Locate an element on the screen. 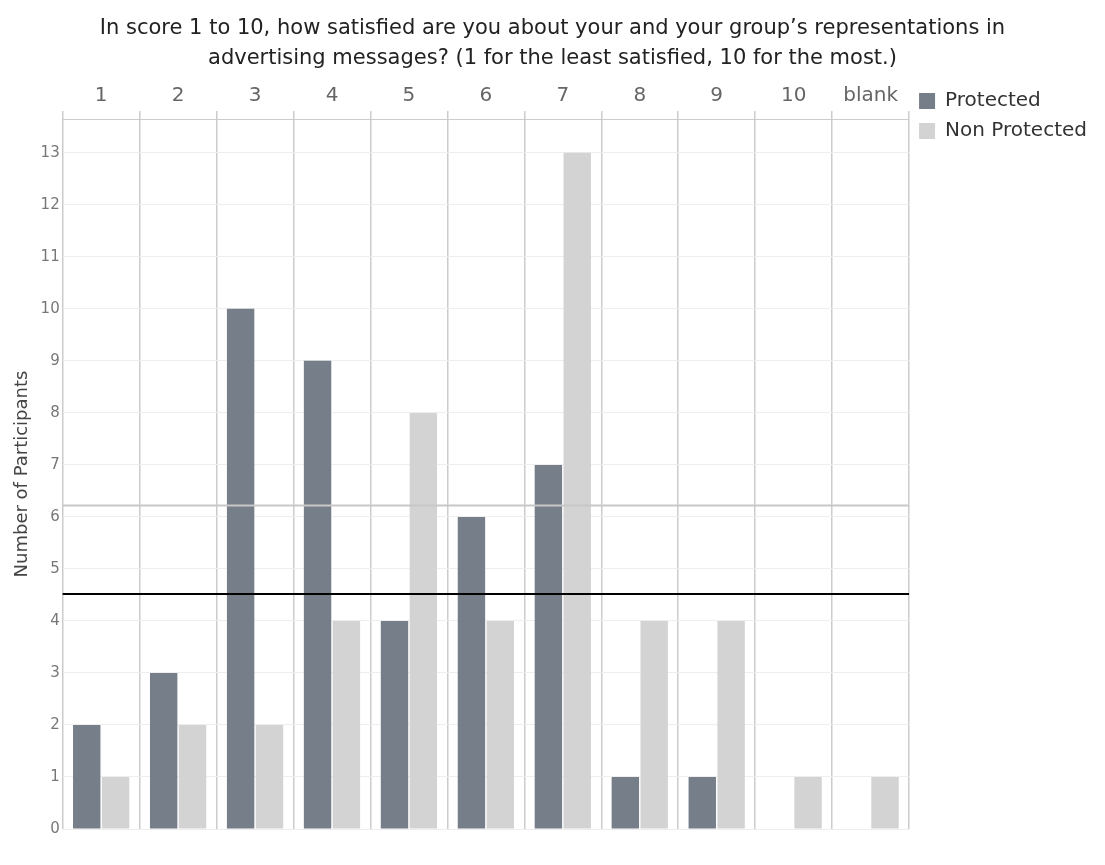 This screenshot has height=865, width=1105. y-tick-label: 2 is located at coordinates (55, 723).